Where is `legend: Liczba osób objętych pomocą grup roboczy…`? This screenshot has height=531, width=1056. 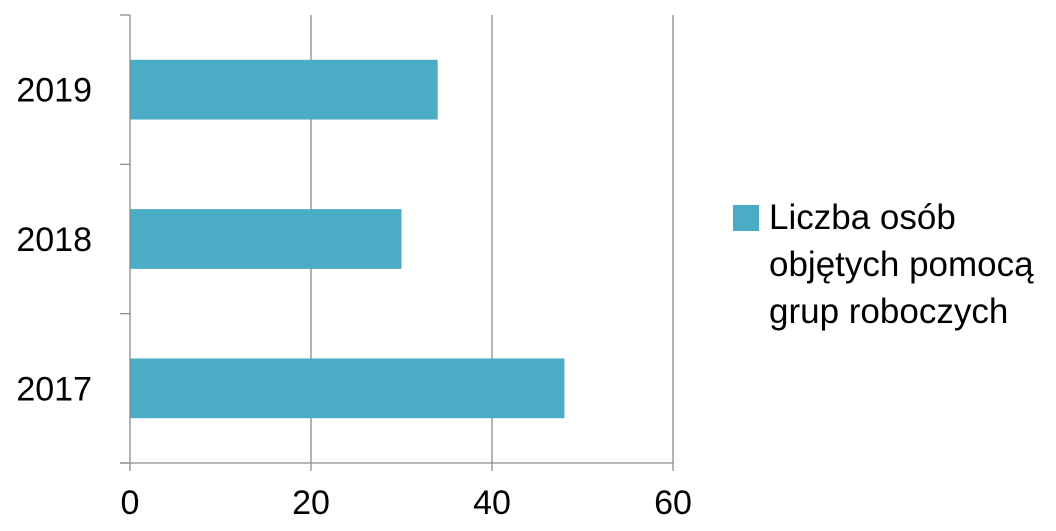 legend: Liczba osób objętych pomocą grup roboczy… is located at coordinates (894, 264).